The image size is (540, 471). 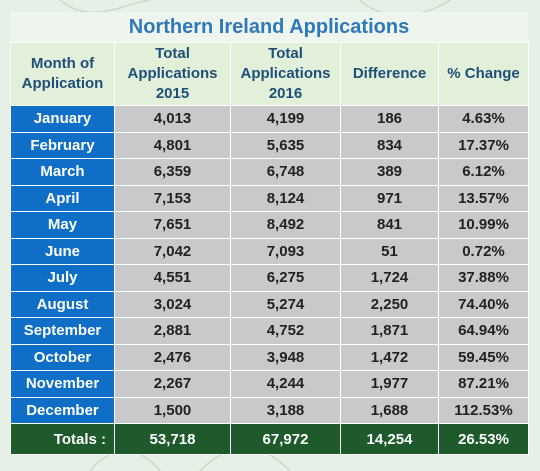 I want to click on total-2016-cell: 3,188, so click(x=285, y=410).